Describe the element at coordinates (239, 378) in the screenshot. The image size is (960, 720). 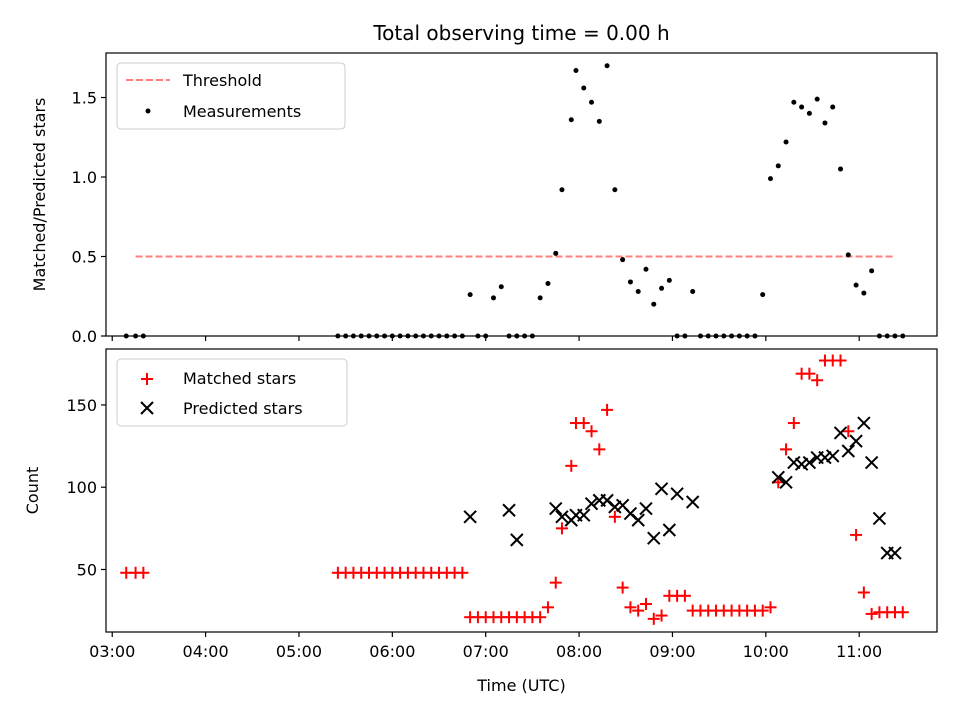
I see `legend-matched-label: Matched stars` at that location.